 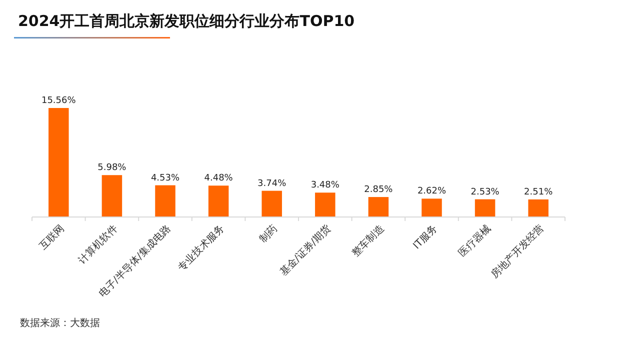 I want to click on x-tick-label: 整车制造, so click(x=368, y=241).